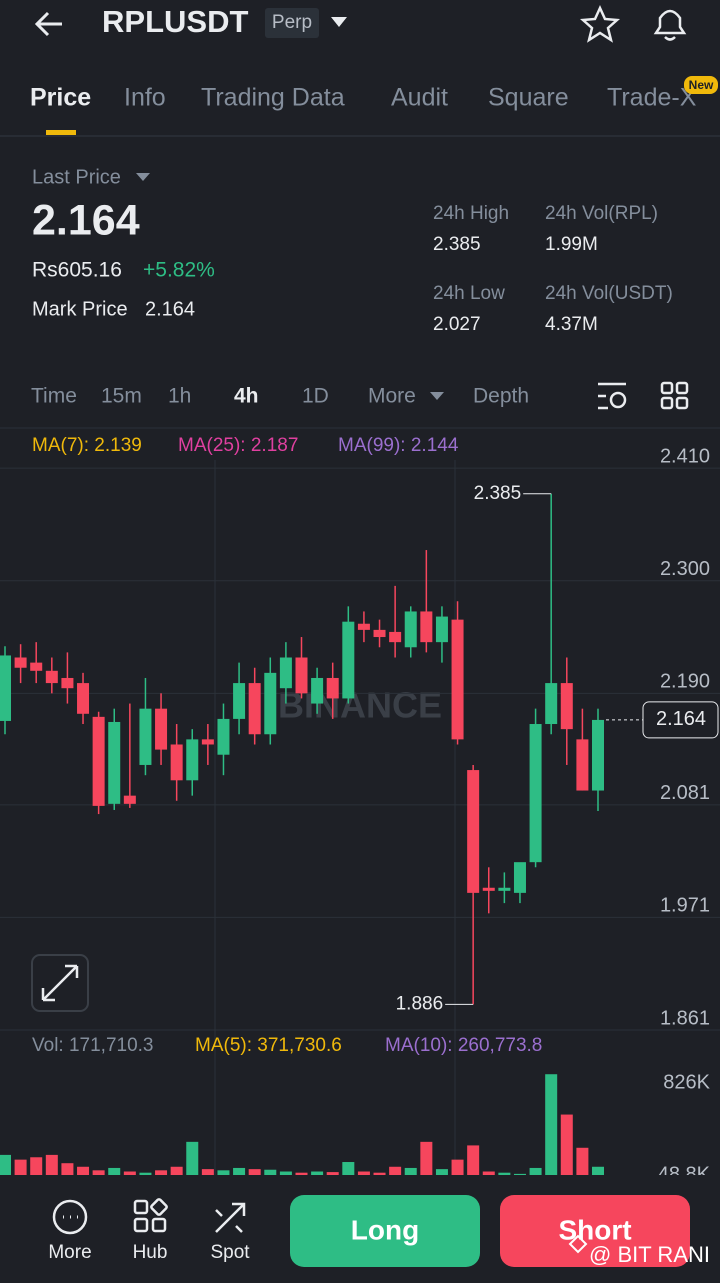  What do you see at coordinates (674, 395) in the screenshot?
I see `layout-icon` at bounding box center [674, 395].